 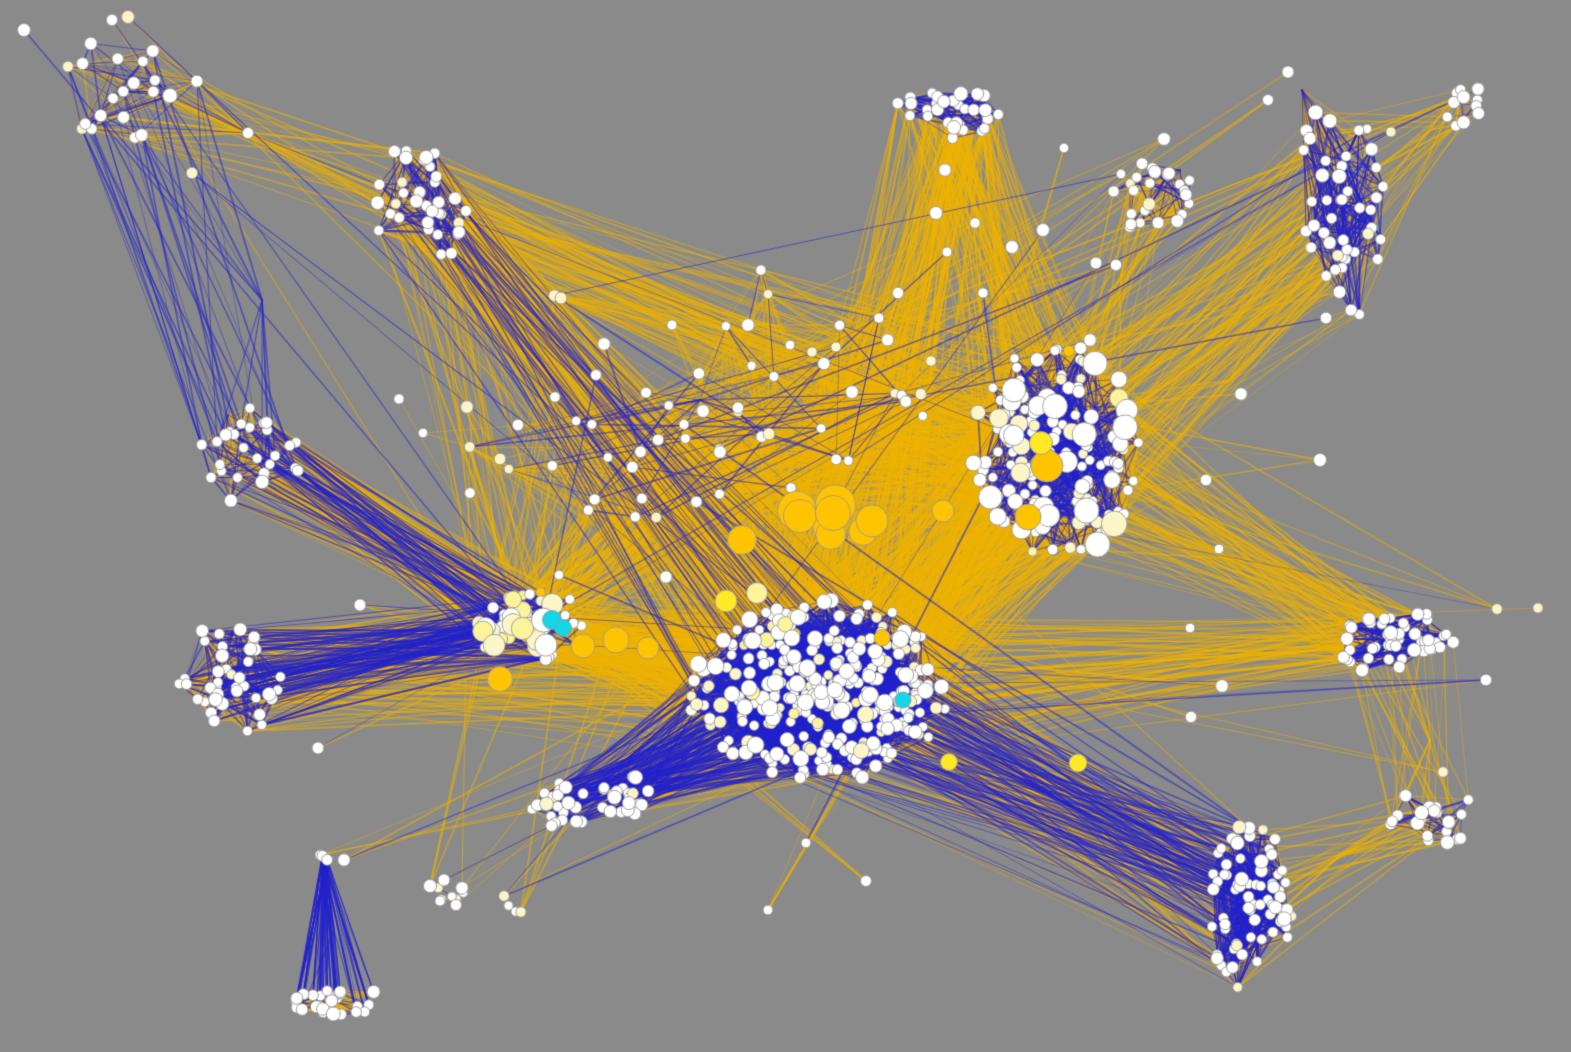 I want to click on graph-cluster-upper-left-spur, so click(x=420, y=205).